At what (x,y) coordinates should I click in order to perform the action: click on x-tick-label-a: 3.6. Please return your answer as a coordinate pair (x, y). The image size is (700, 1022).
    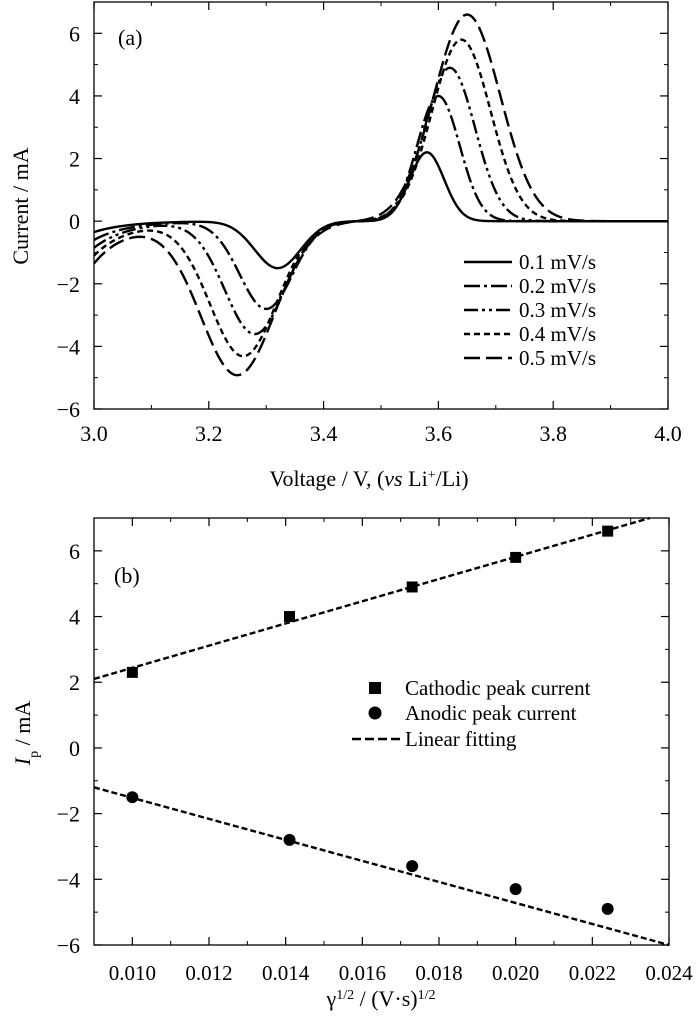
    Looking at the image, I should click on (439, 433).